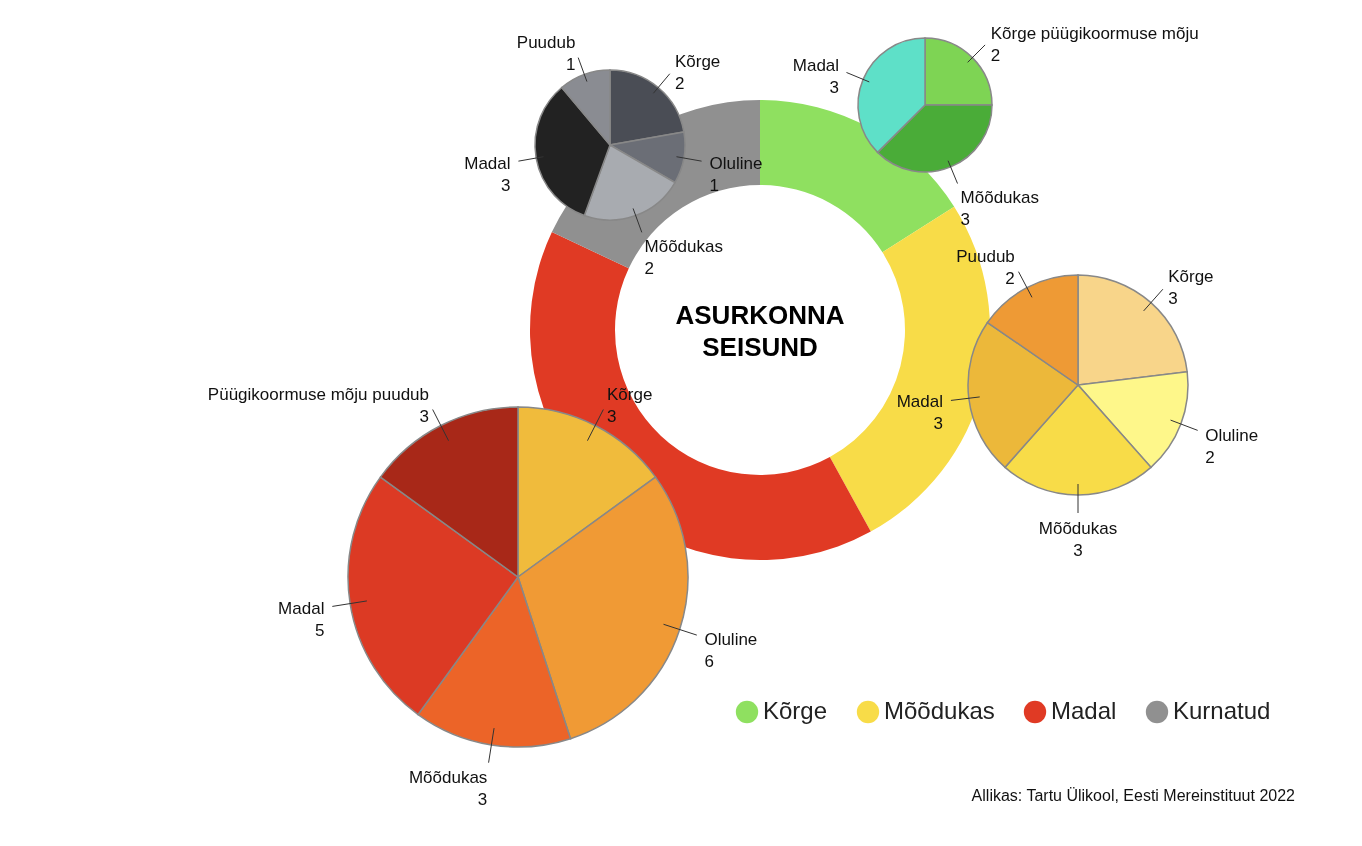 Image resolution: width=1362 pixels, height=846 pixels. I want to click on legend-label: Madal, so click(1084, 710).